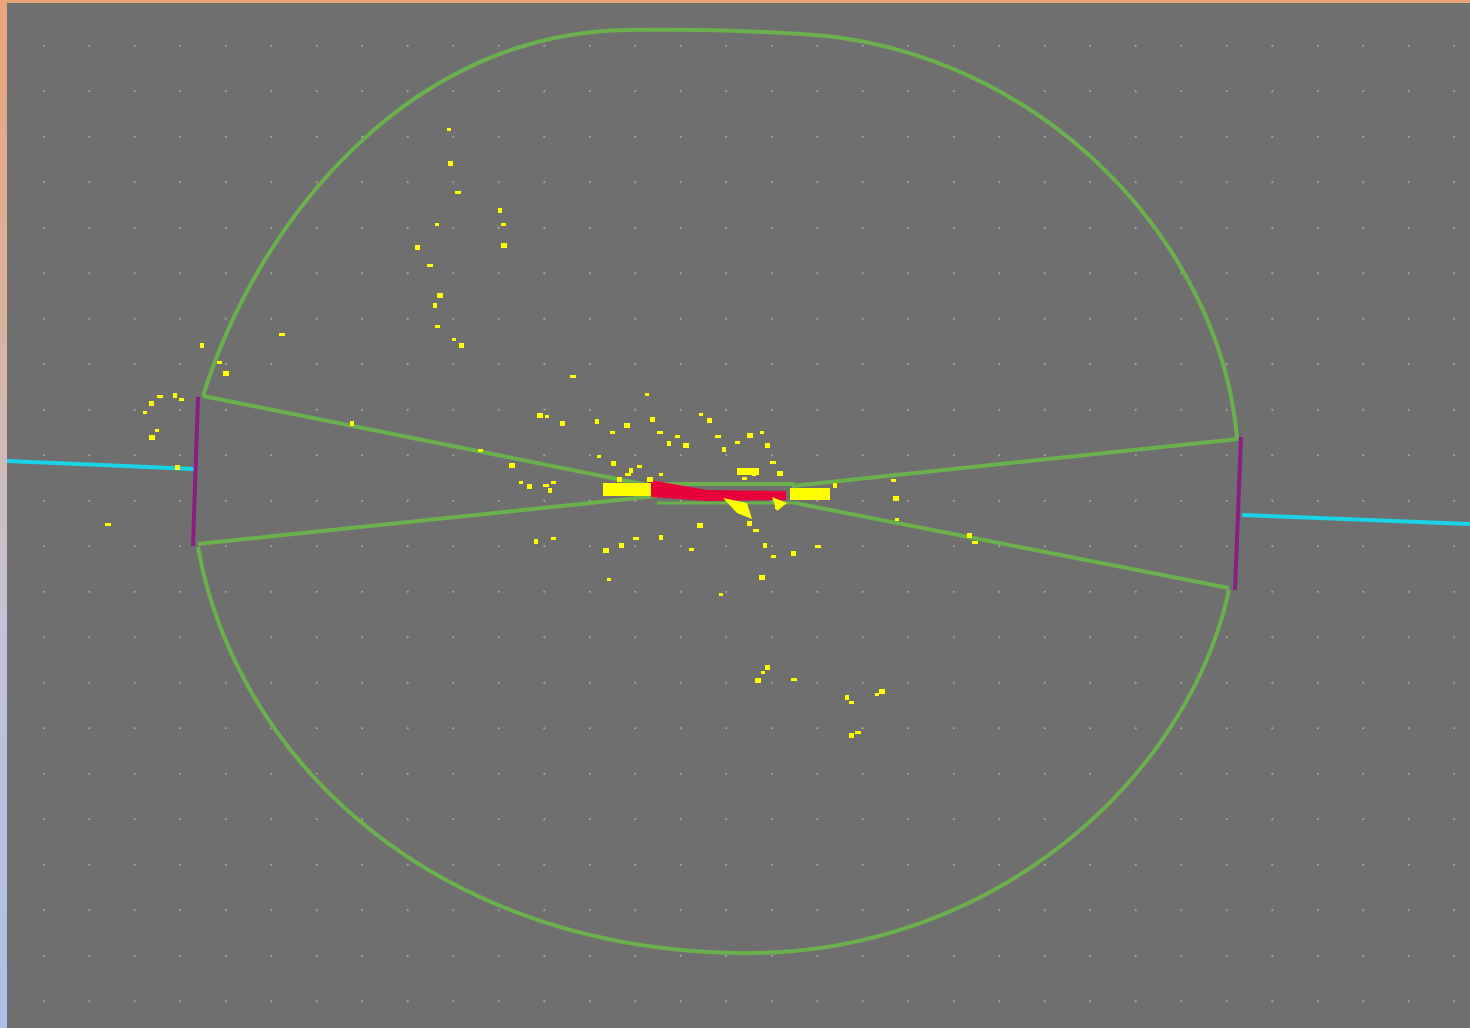 Image resolution: width=1470 pixels, height=1028 pixels. I want to click on end-cap-left, so click(195, 471).